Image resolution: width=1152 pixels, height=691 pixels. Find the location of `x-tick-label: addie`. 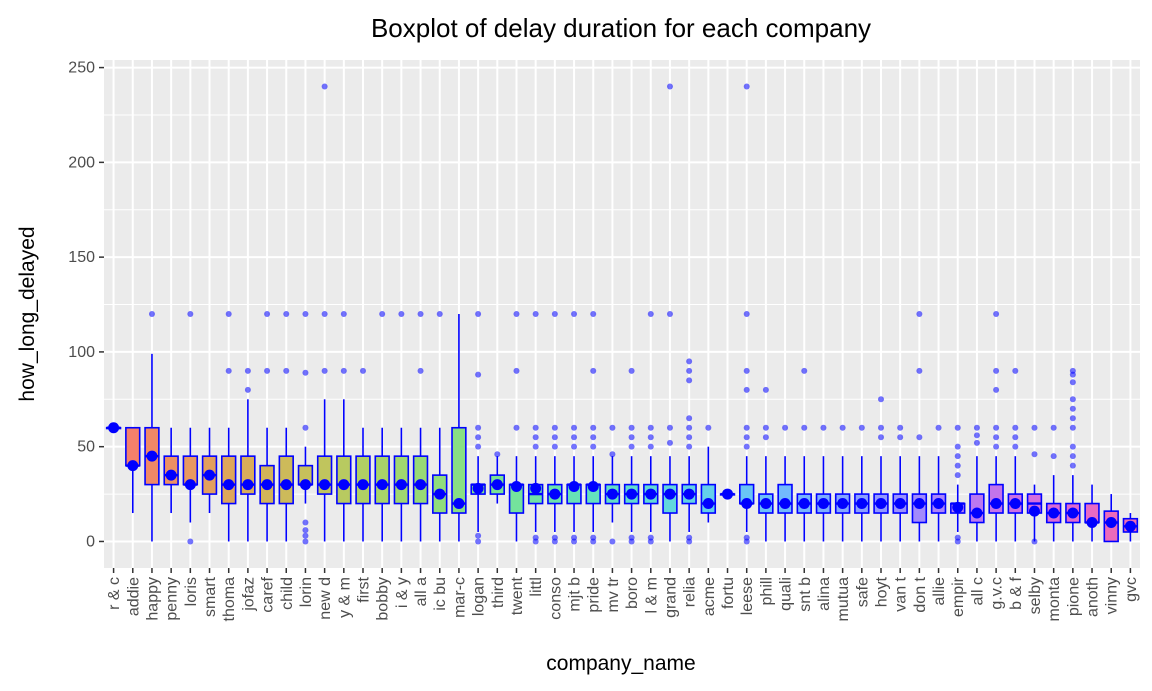

x-tick-label: addie is located at coordinates (133, 596).